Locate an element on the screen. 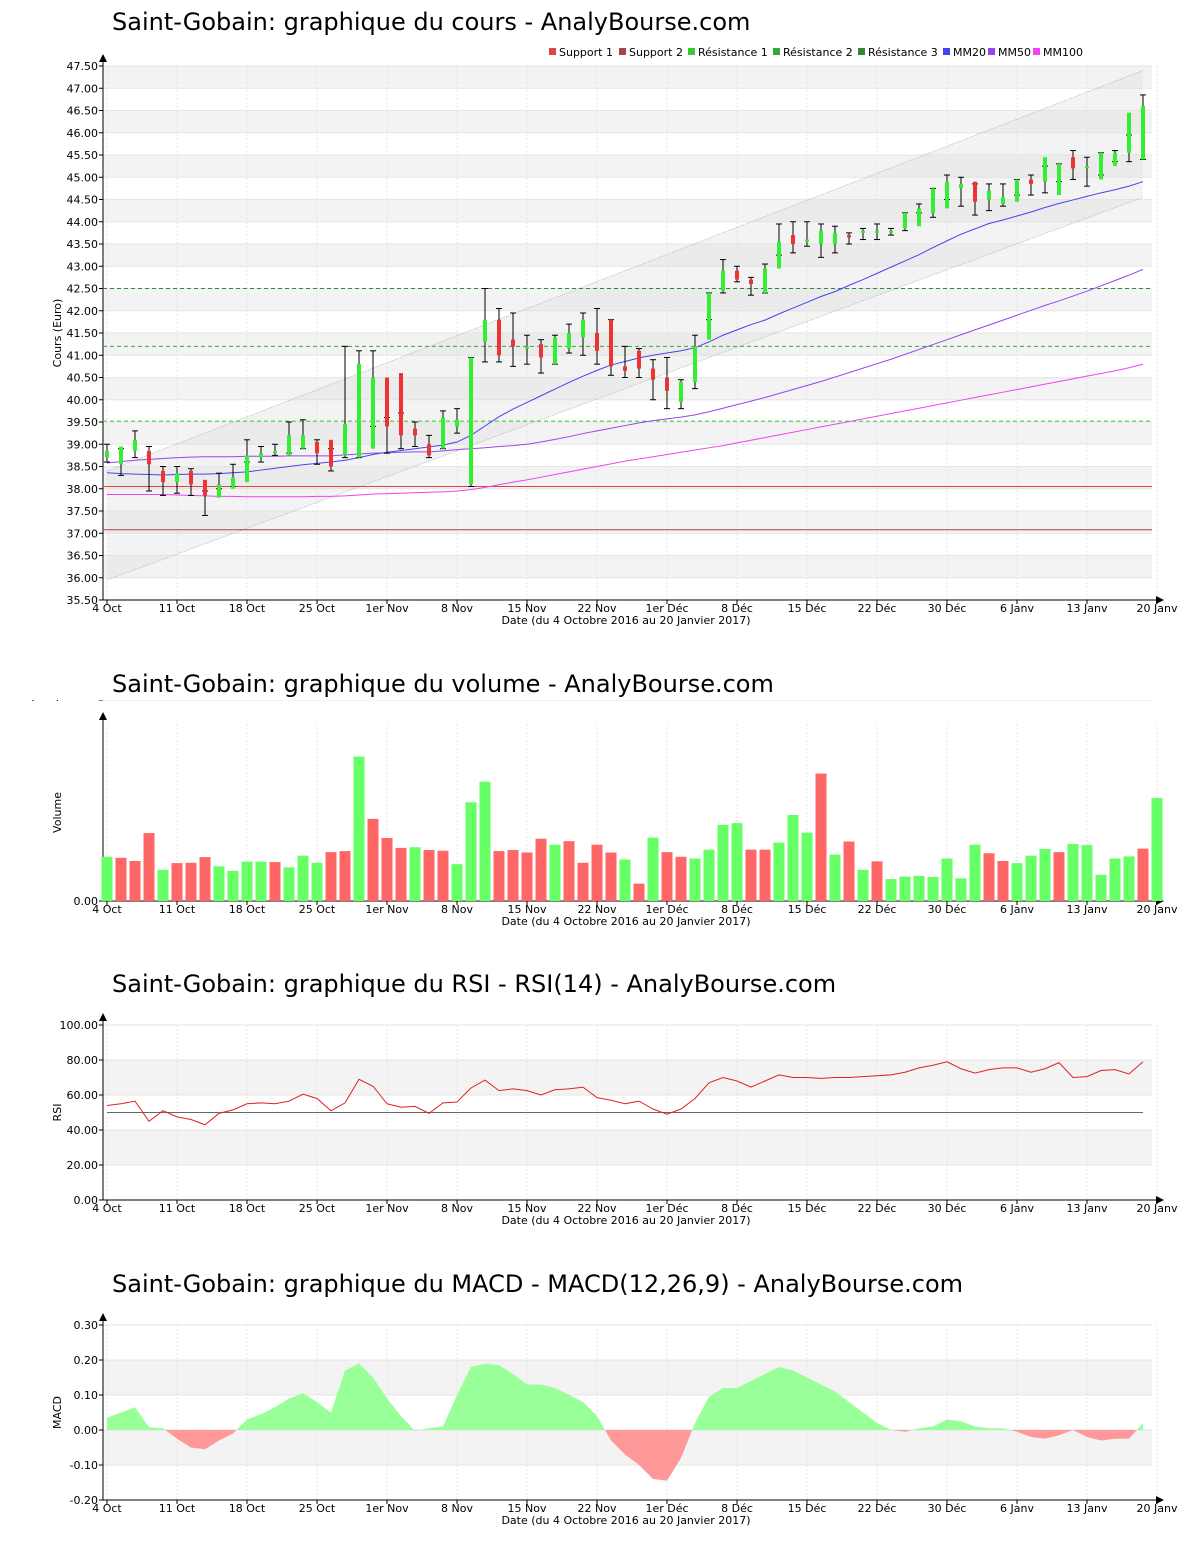 The width and height of the screenshot is (1200, 1550). volume-xtick-label: 15 Déc is located at coordinates (807, 909).